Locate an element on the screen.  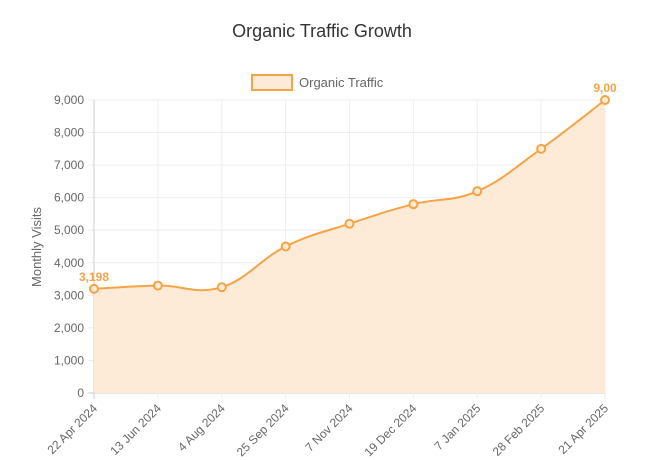
y-tick-label: 5,000 is located at coordinates (69, 230).